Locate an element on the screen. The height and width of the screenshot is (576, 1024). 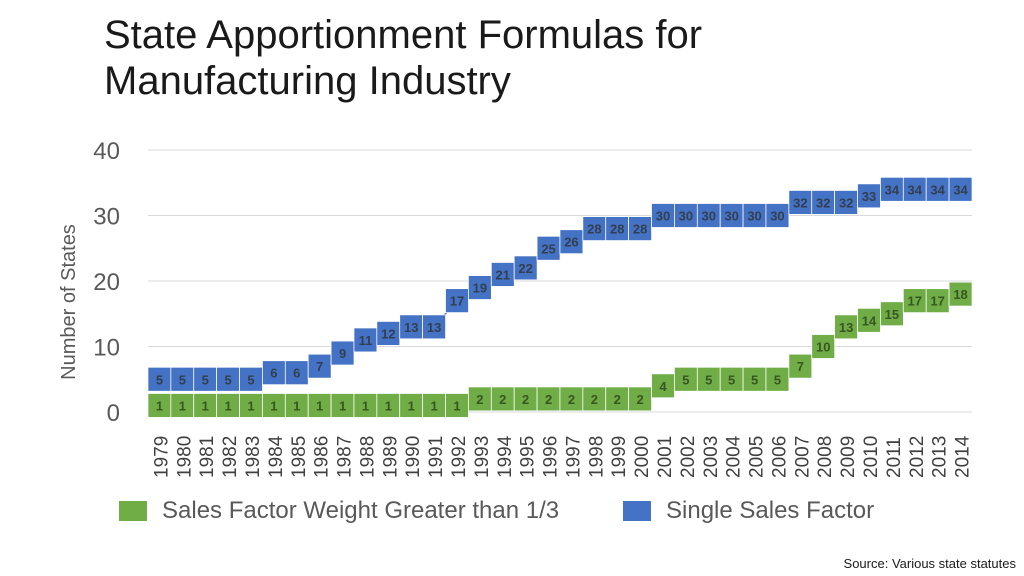
x-tick-label-2009: 2009 is located at coordinates (848, 457).